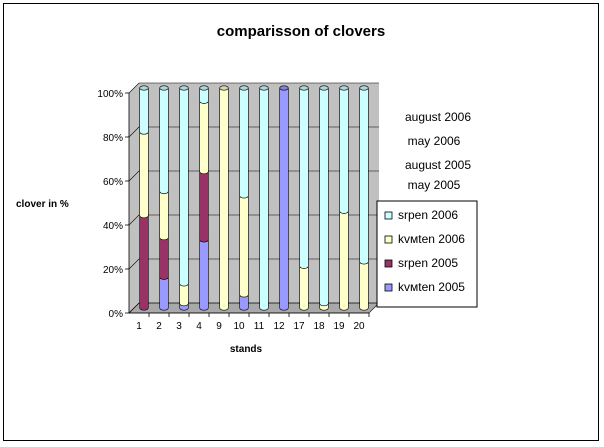 This screenshot has height=447, width=604. What do you see at coordinates (113, 182) in the screenshot?
I see `y-tick-label: 60%` at bounding box center [113, 182].